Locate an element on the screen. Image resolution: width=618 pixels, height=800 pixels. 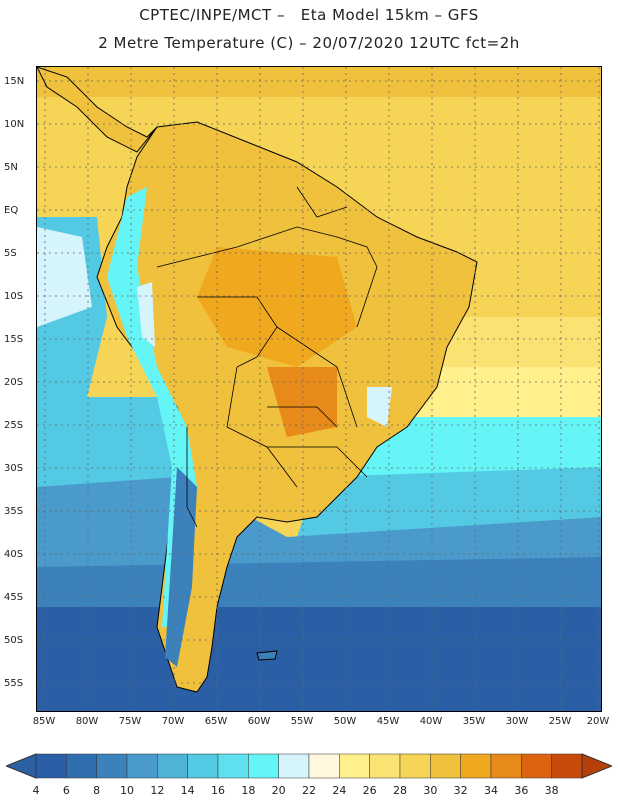
lon-label-80w: 80W is located at coordinates (87, 721).